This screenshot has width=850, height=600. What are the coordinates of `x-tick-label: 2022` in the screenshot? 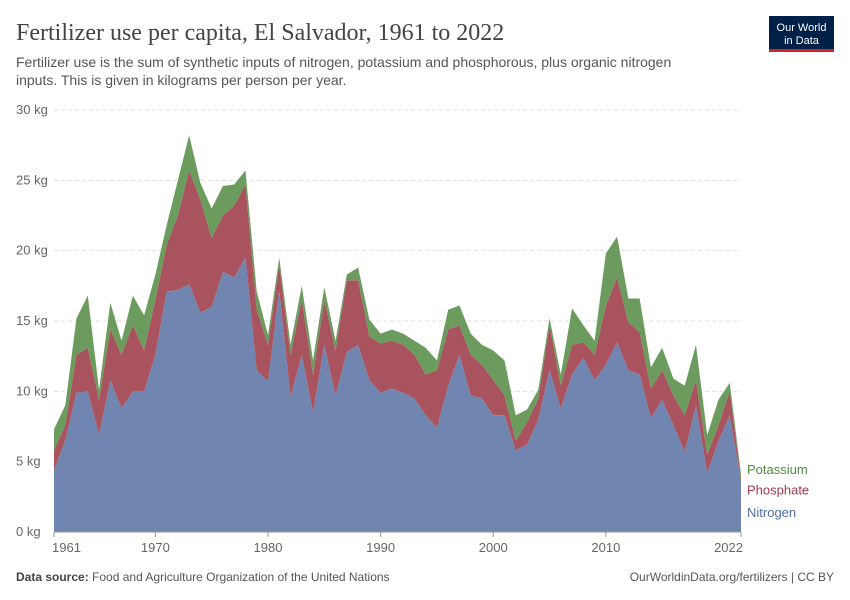 It's located at (728, 547).